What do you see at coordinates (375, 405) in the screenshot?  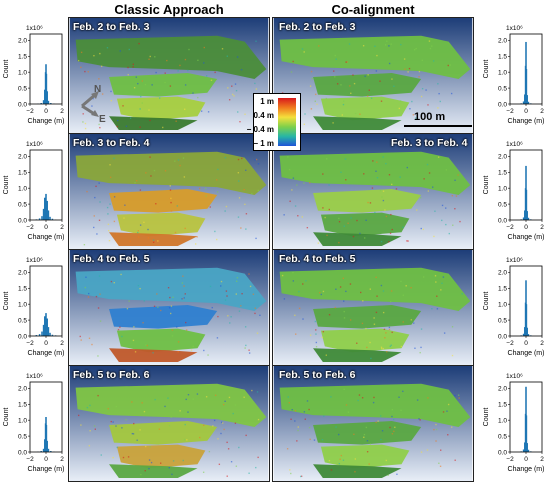 I see `cliff-surface` at bounding box center [375, 405].